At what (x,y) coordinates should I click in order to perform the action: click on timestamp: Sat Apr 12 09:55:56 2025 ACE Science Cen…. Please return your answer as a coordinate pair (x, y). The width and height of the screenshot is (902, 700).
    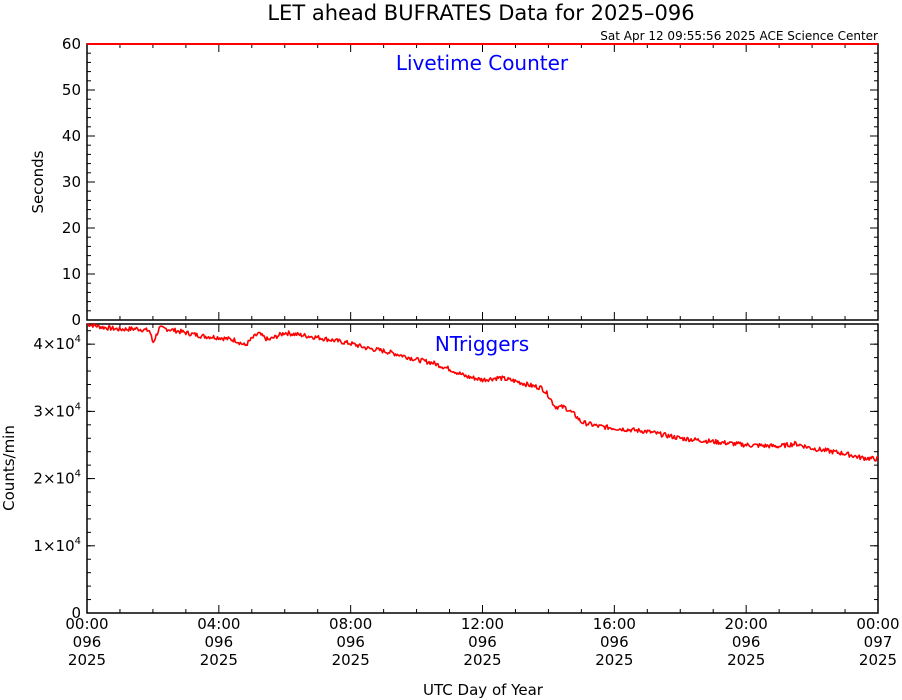
    Looking at the image, I should click on (739, 36).